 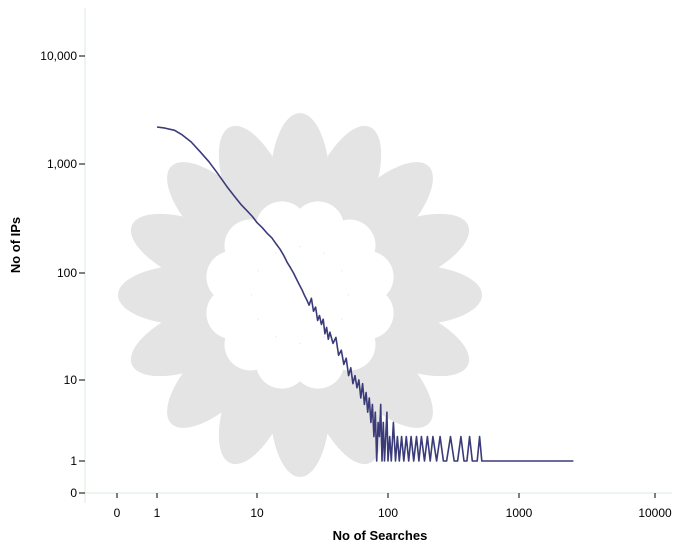 What do you see at coordinates (67, 273) in the screenshot?
I see `y-tick-label: 100` at bounding box center [67, 273].